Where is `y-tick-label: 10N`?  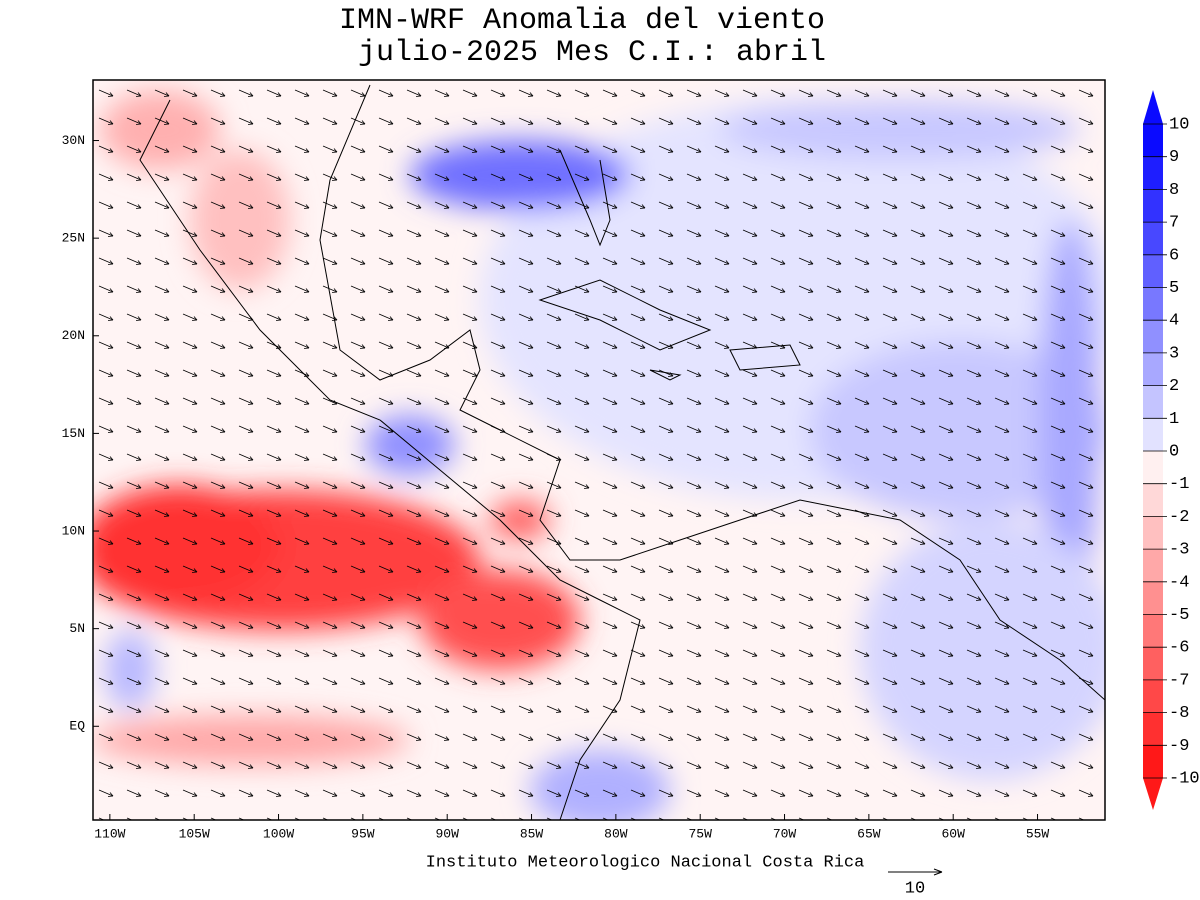
y-tick-label: 10N is located at coordinates (73, 530).